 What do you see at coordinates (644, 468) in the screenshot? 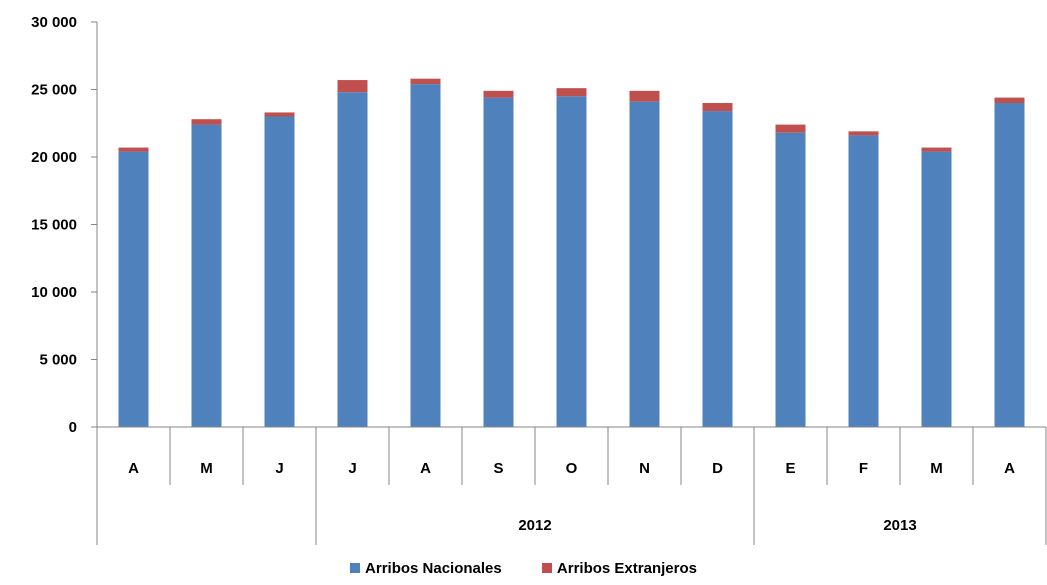
I see `x-category-label-7: N` at bounding box center [644, 468].